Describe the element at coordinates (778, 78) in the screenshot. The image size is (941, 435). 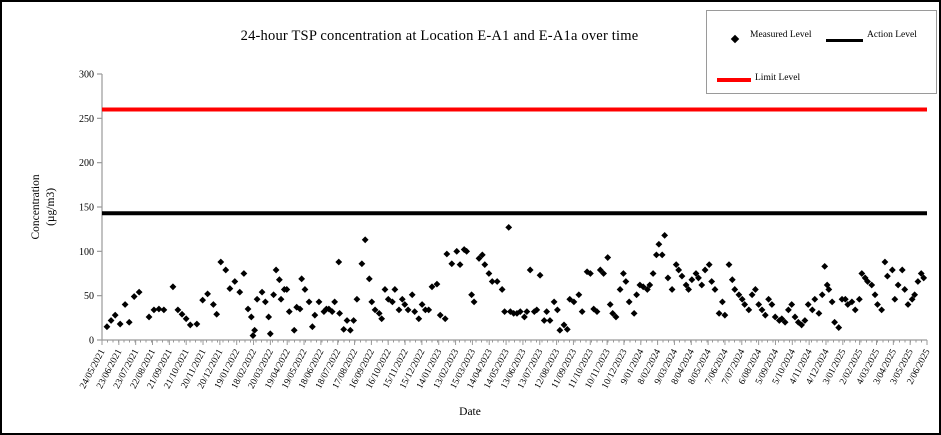
I see `legend-label-limit: Limit Level` at that location.